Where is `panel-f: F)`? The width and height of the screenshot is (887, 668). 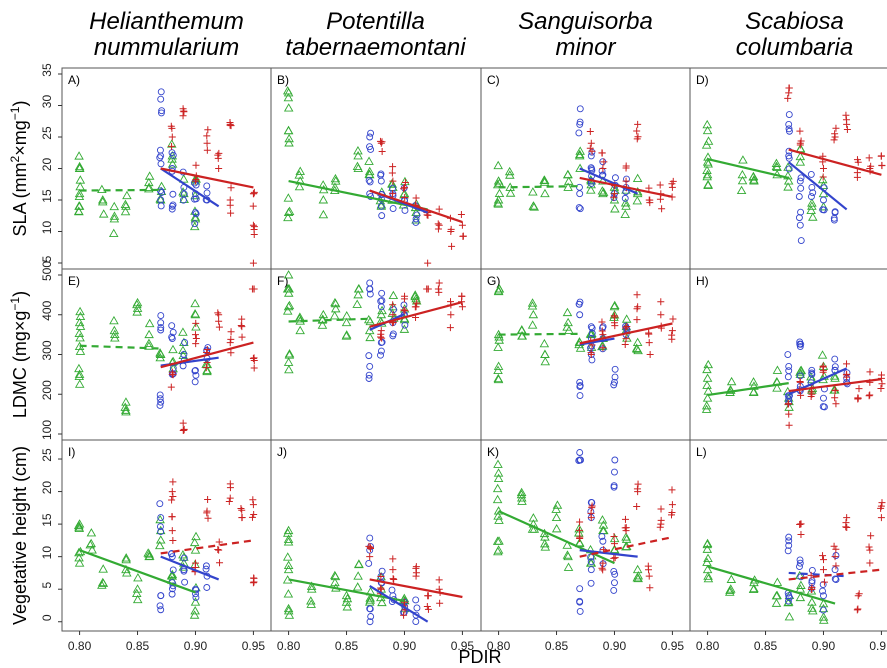 panel-f: F) is located at coordinates (371, 320).